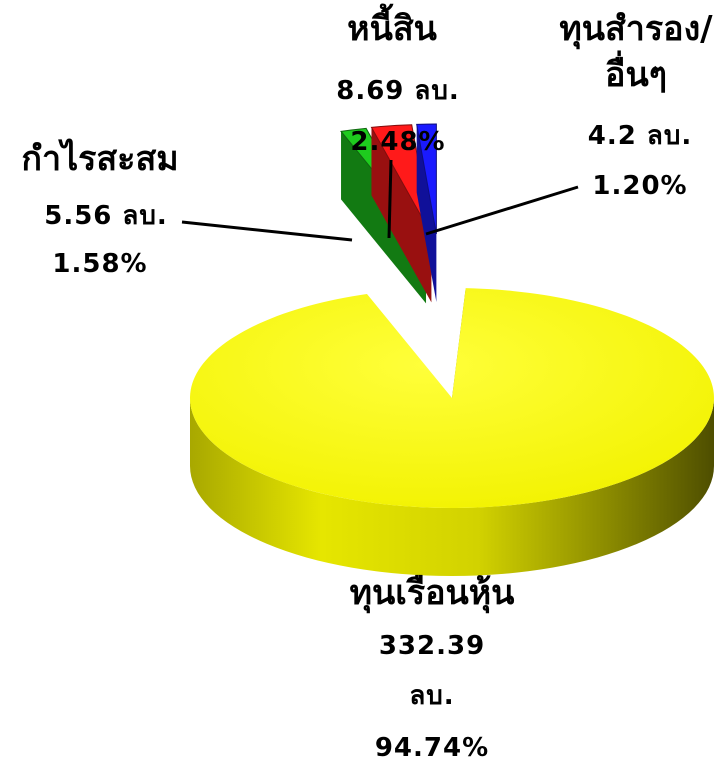 The width and height of the screenshot is (726, 762). I want to click on slice-reserve-other, so click(426, 213).